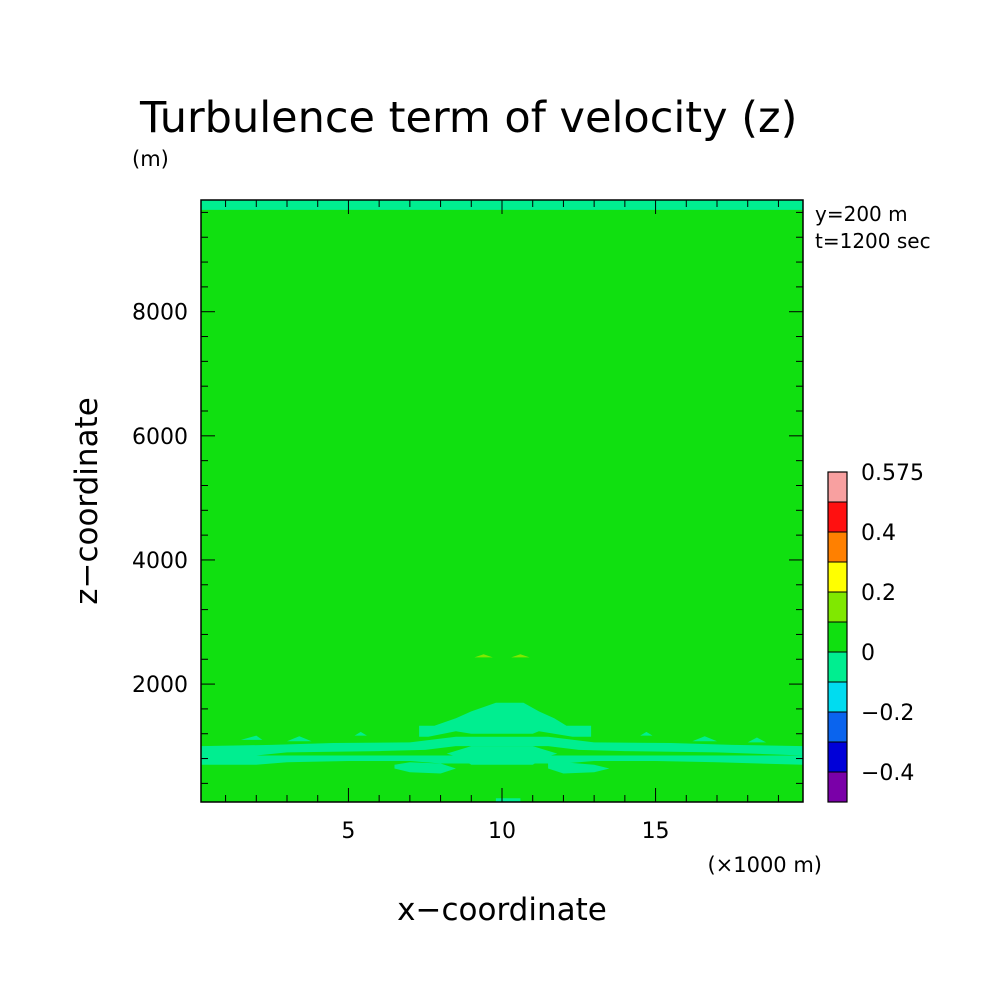 This screenshot has height=1008, width=1004. I want to click on colorbar-frame, so click(837, 637).